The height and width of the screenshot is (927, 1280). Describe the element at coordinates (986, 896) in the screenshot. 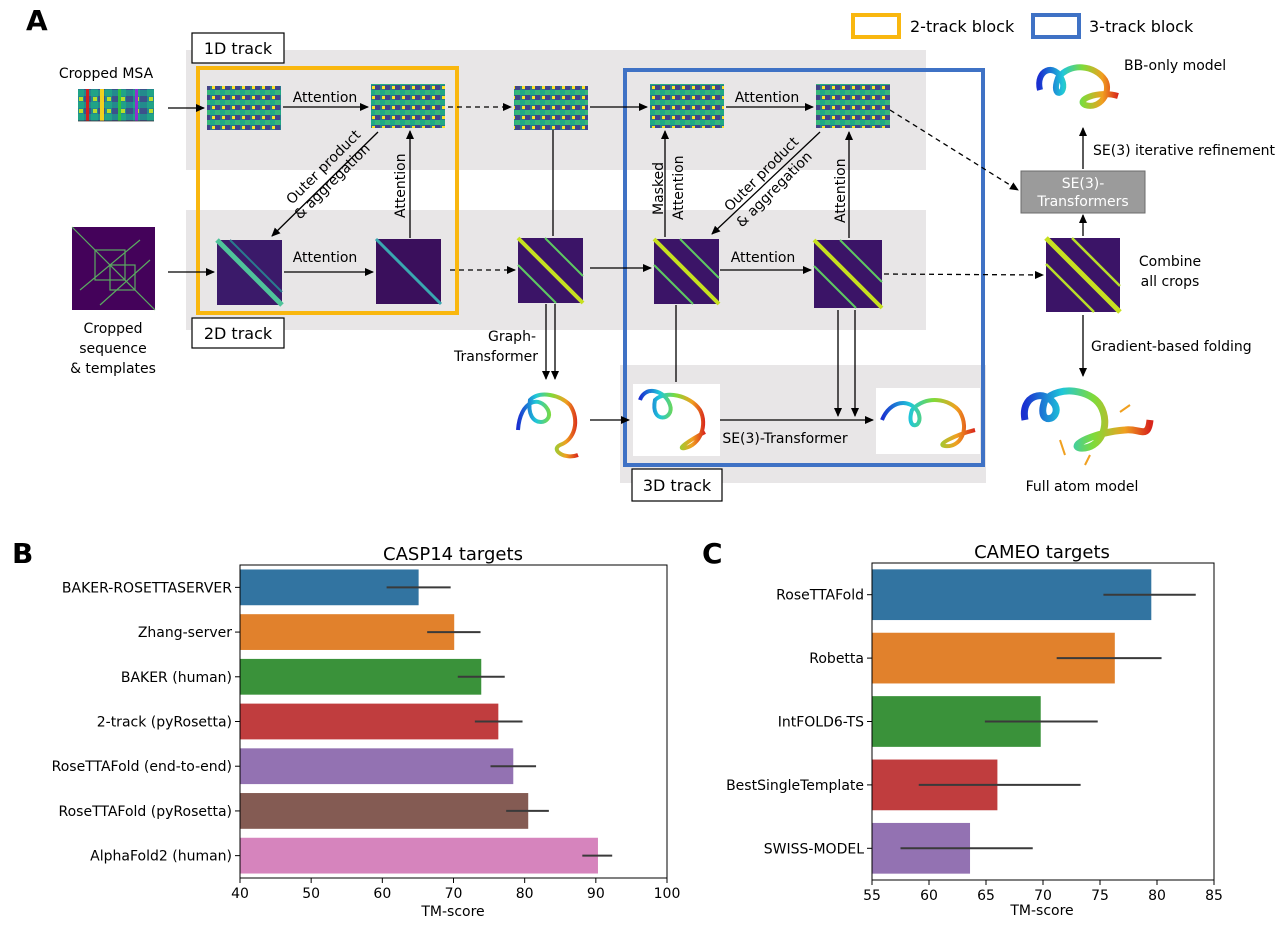

I see `x-tick-label: 65` at that location.